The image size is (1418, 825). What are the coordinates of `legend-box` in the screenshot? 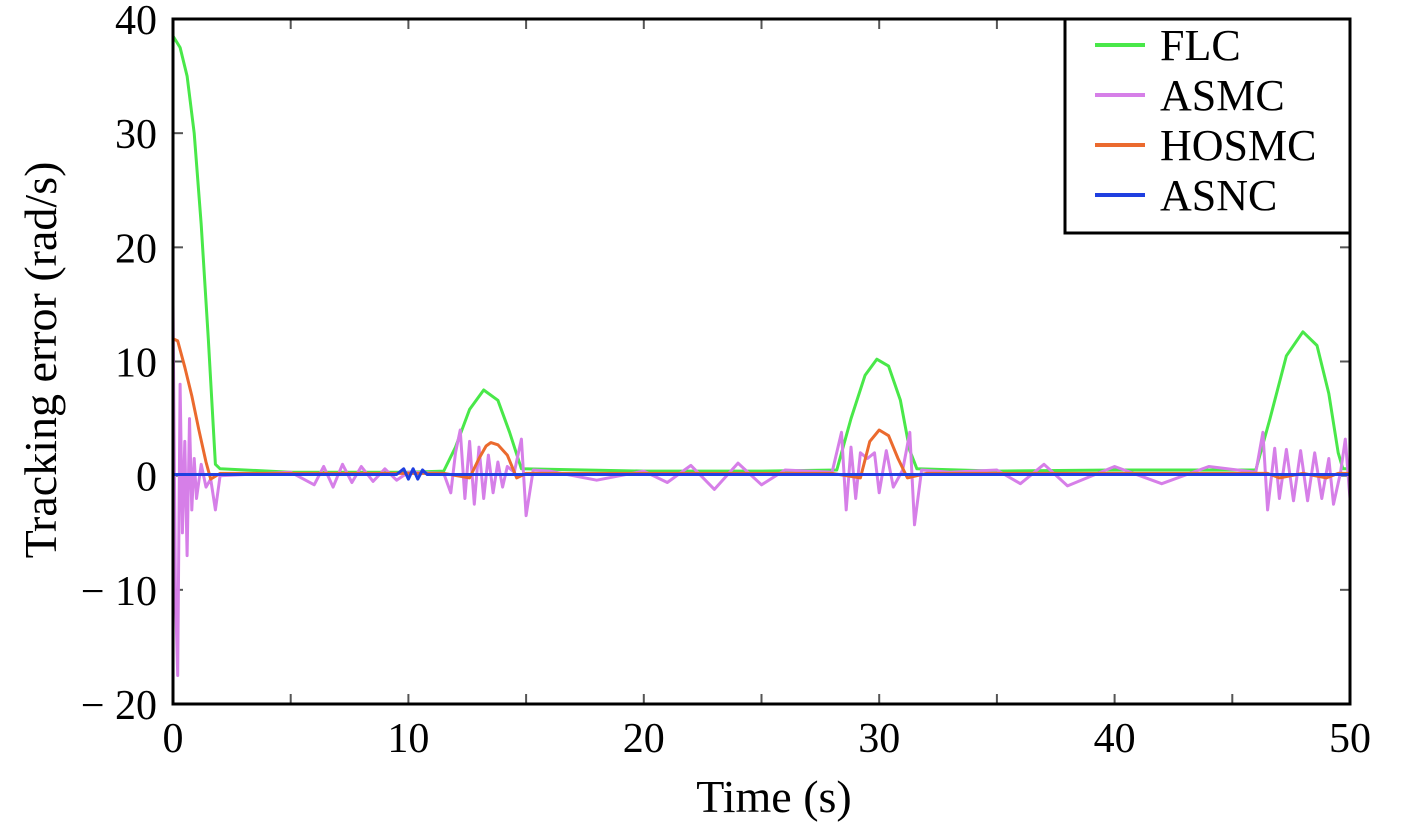 It's located at (1207, 126).